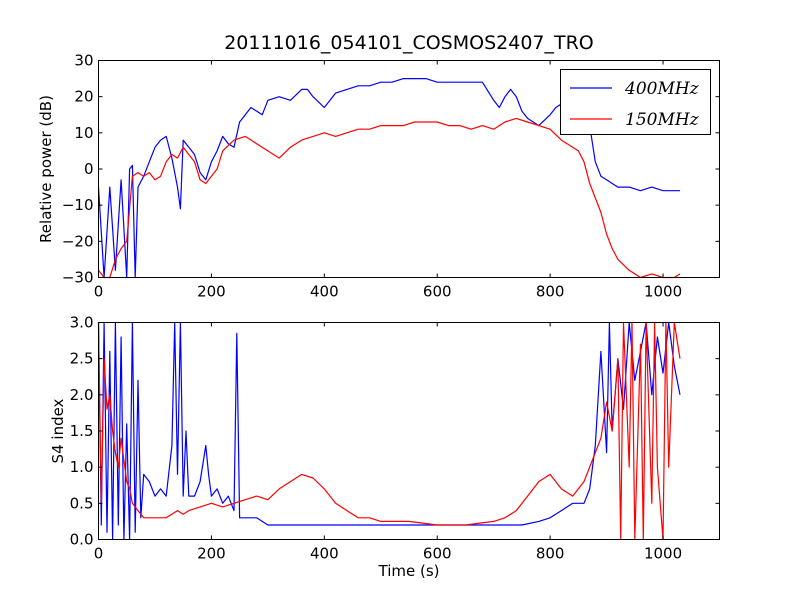  Describe the element at coordinates (83, 97) in the screenshot. I see `y-tick-label: 20` at that location.